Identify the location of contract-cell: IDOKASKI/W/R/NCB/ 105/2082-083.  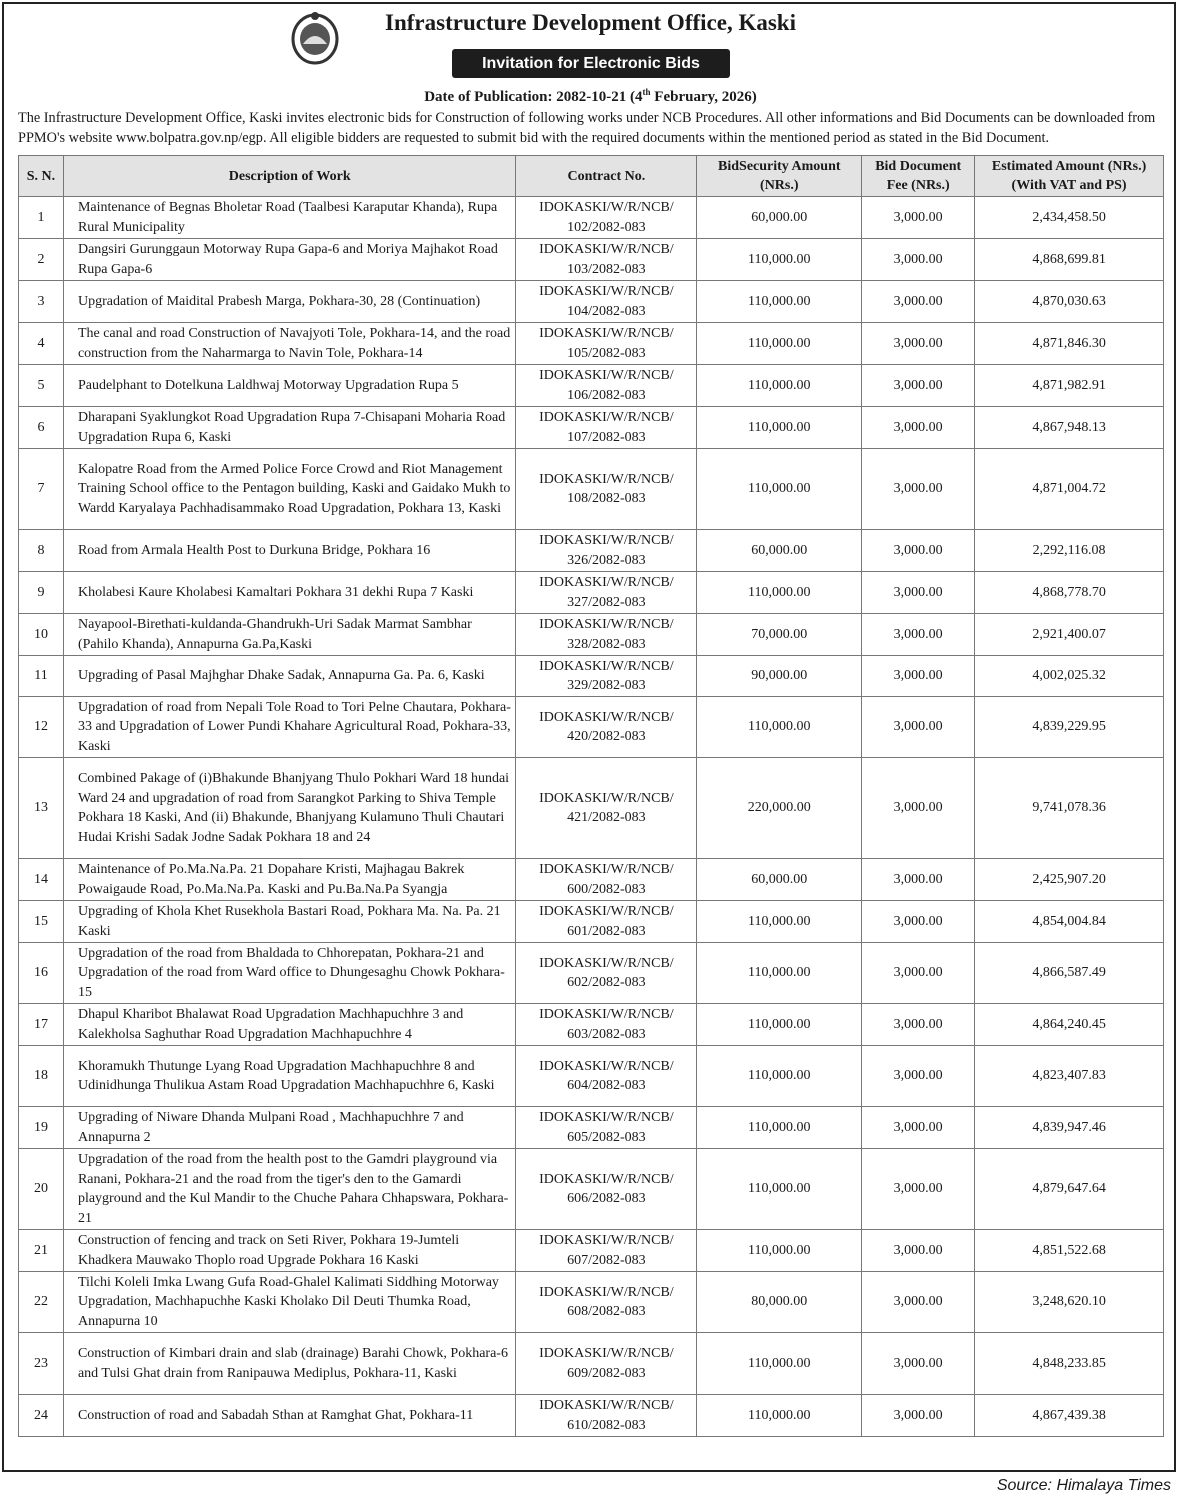
(606, 343).